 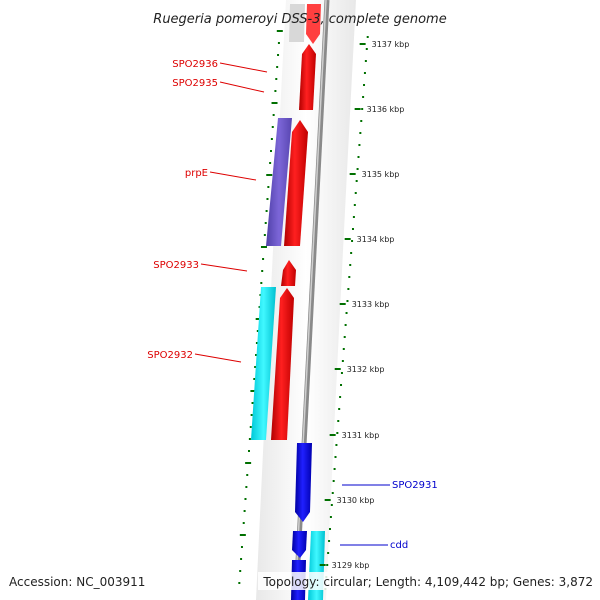 What do you see at coordinates (282, 364) in the screenshot?
I see `gene-spo2932` at bounding box center [282, 364].